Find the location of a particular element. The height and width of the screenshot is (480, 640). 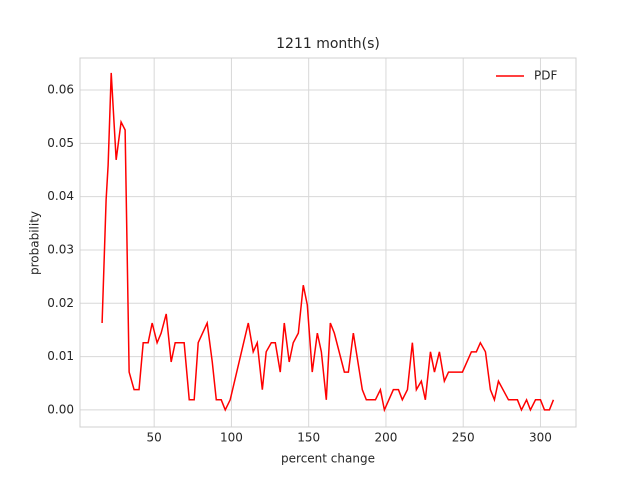

y-tick-label: 0.01 is located at coordinates (60, 356).